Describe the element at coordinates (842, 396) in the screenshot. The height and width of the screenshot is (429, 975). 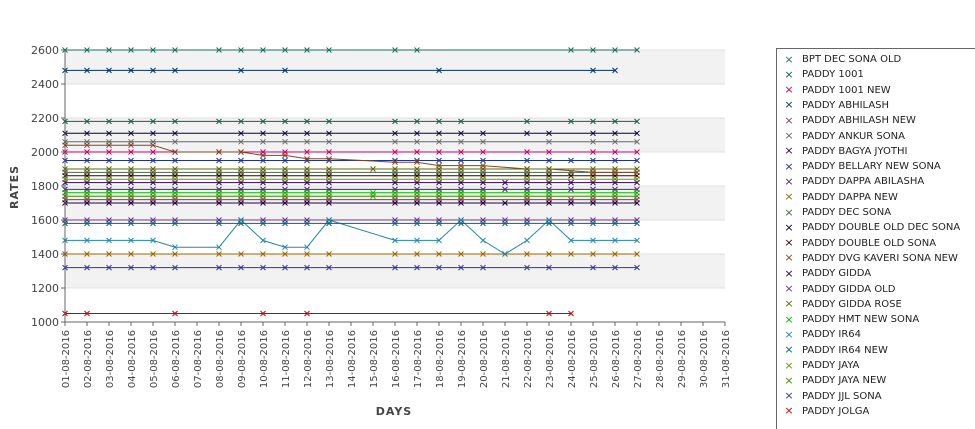
I see `legend-label: PADDY JJL SONA` at that location.